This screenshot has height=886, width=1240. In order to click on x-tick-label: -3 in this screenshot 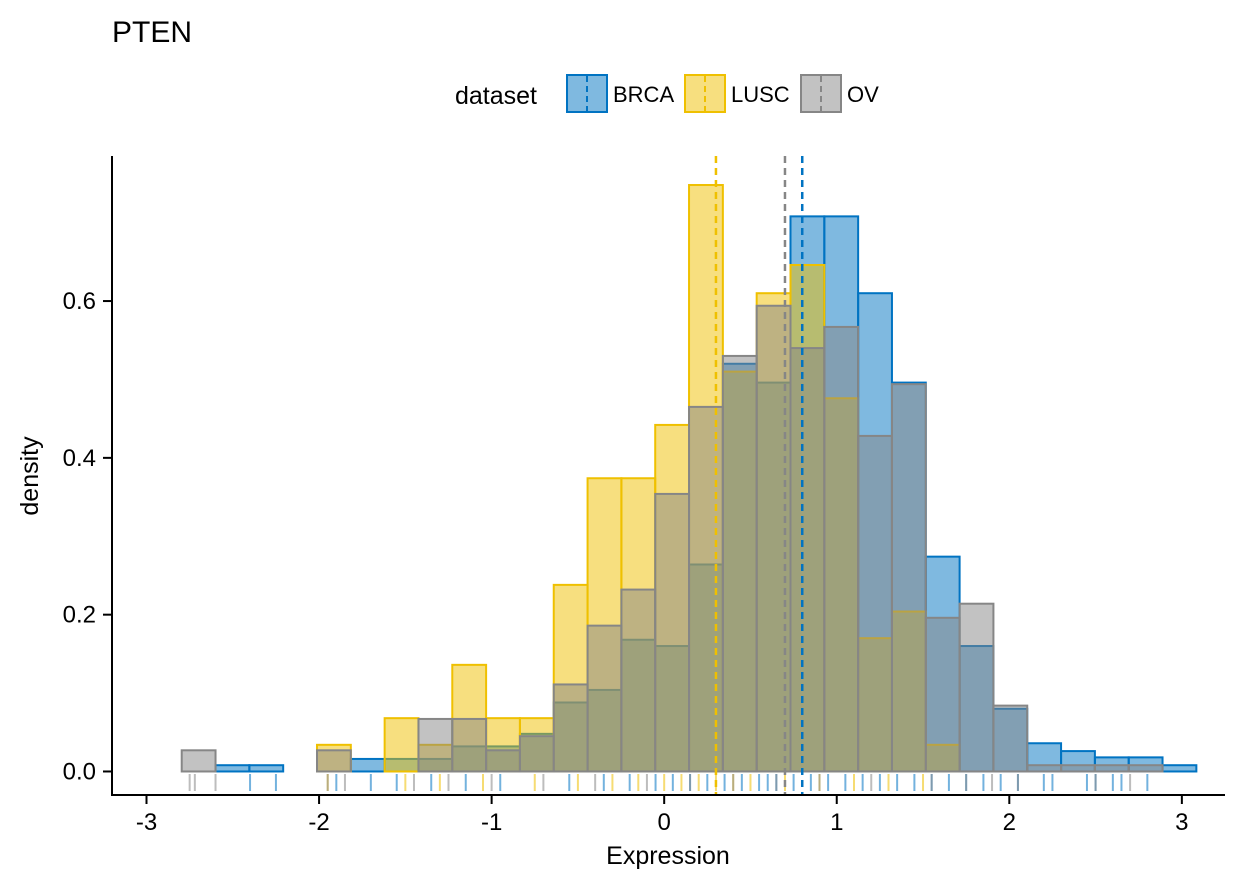, I will do `click(146, 822)`.